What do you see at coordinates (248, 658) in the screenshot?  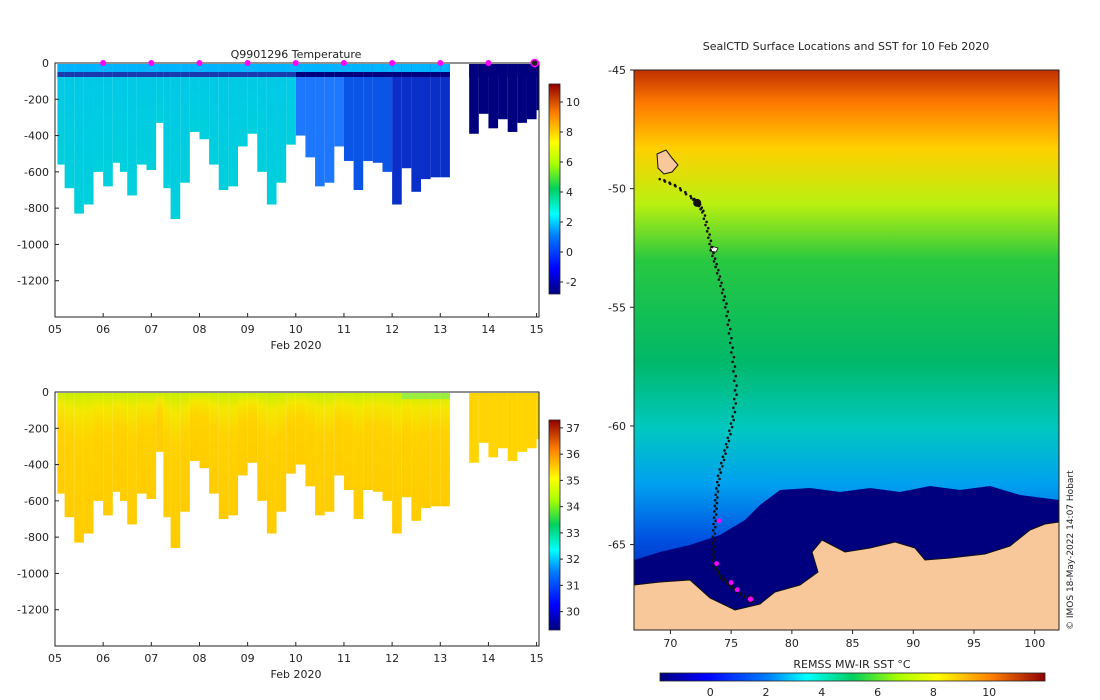 I see `x-tick-label: 09` at bounding box center [248, 658].